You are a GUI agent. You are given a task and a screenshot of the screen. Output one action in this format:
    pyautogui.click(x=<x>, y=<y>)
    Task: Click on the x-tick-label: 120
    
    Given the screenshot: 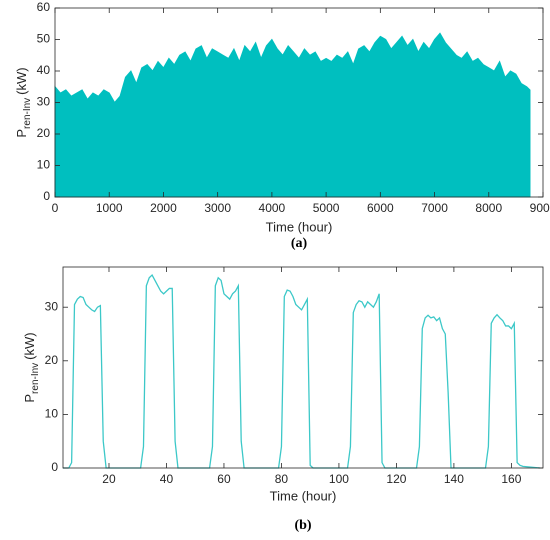 What is the action you would take?
    pyautogui.click(x=396, y=479)
    